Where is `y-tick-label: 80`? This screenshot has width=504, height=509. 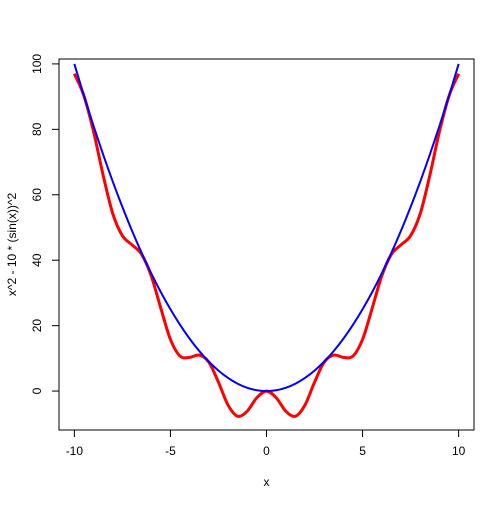
y-tick-label: 80 is located at coordinates (37, 129).